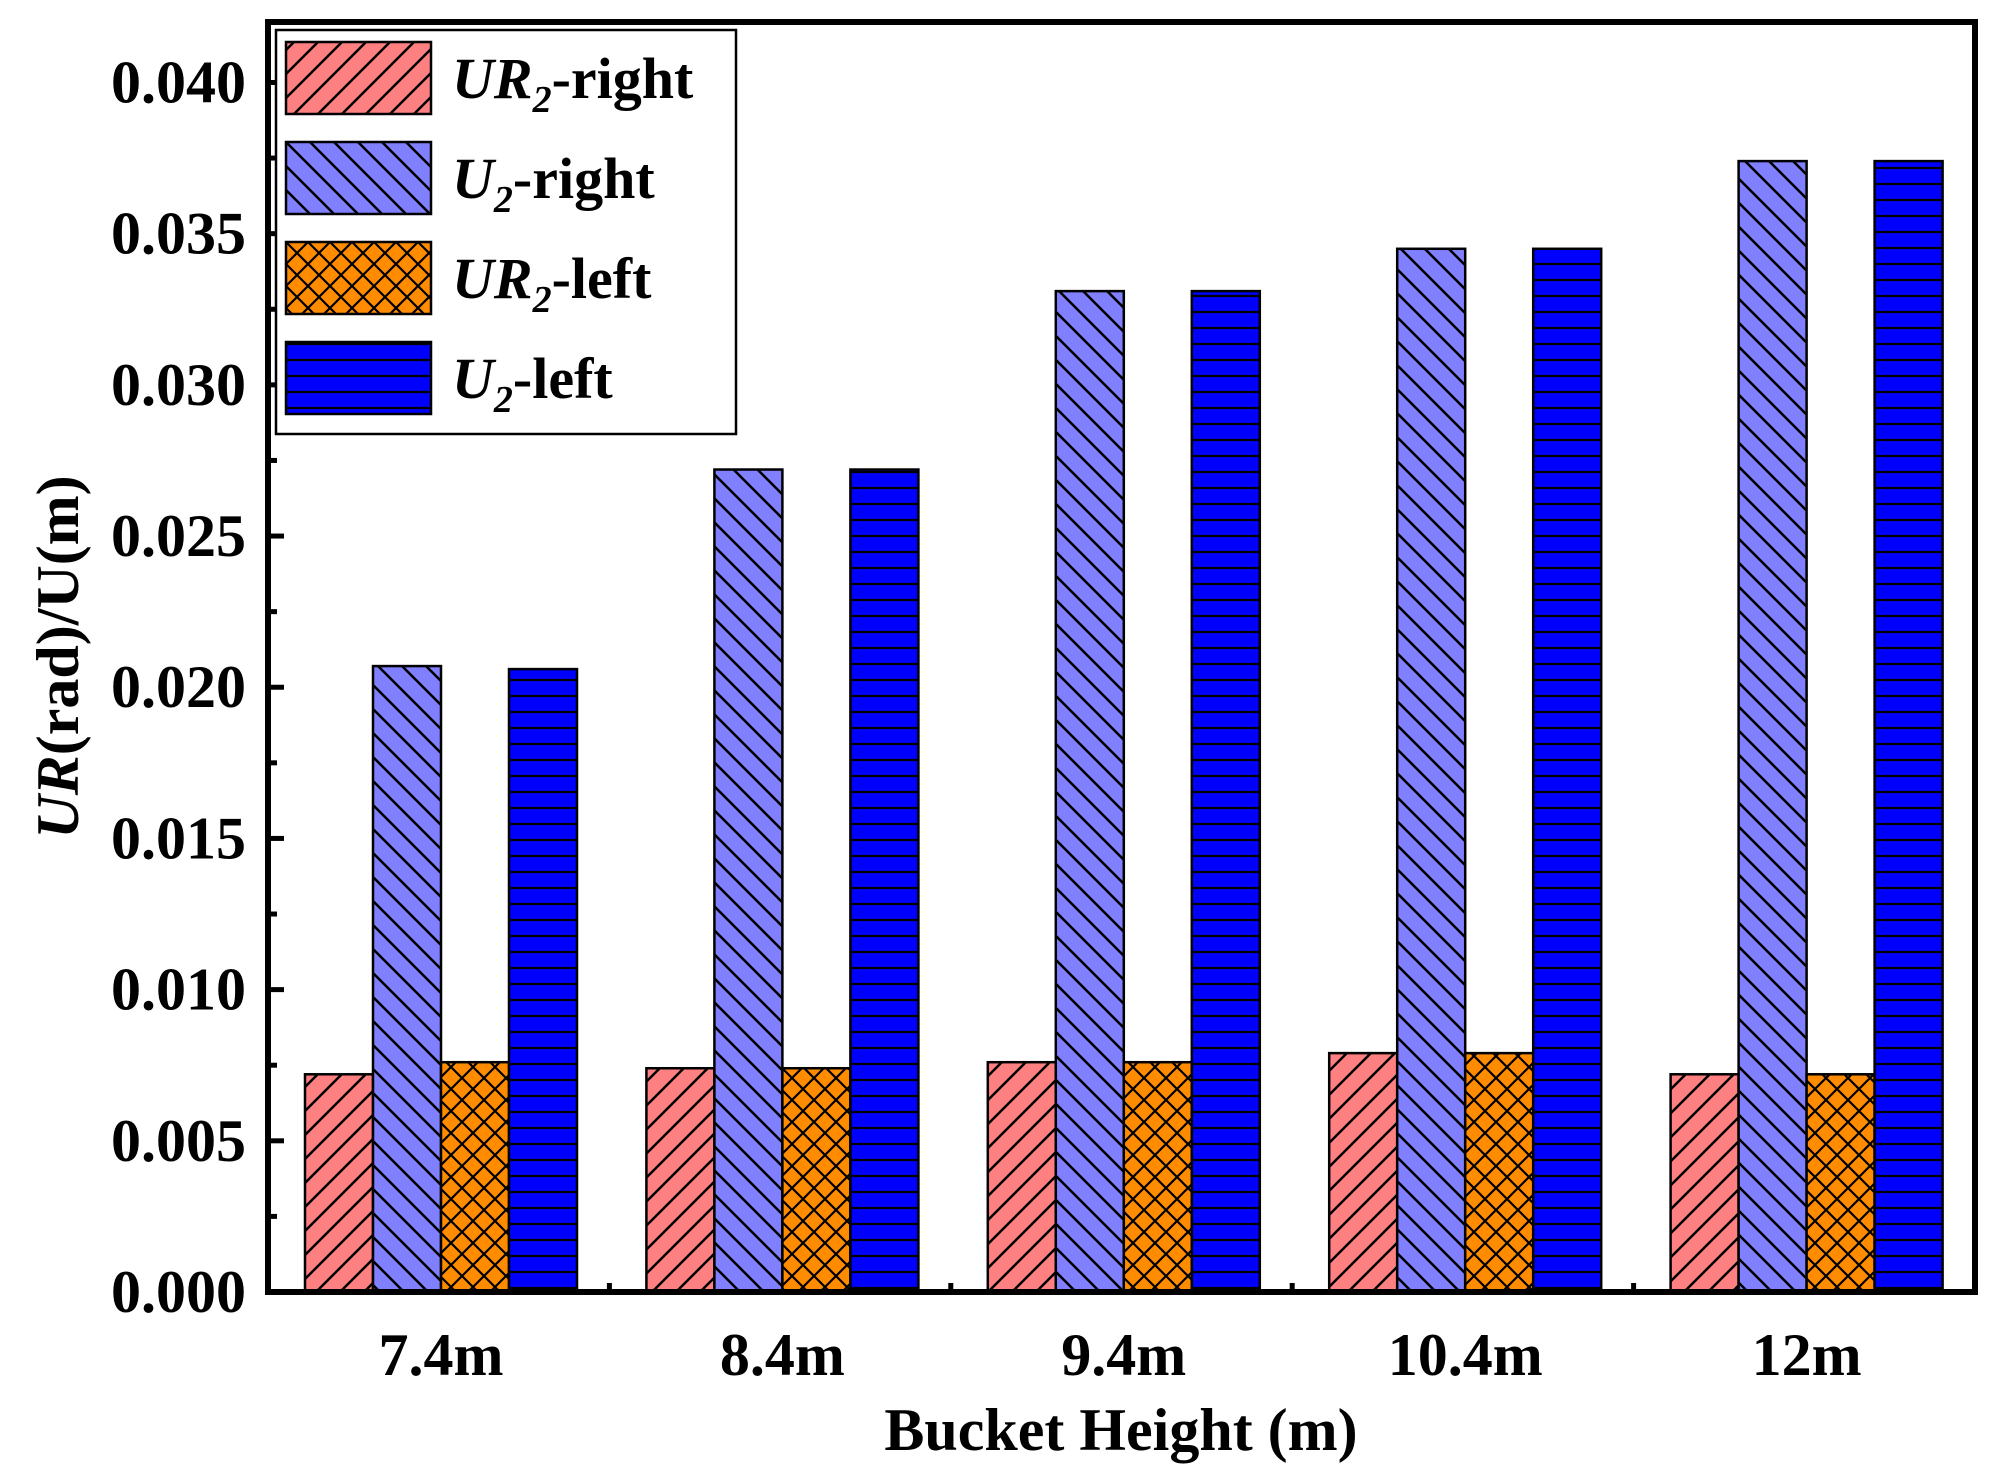  I want to click on x-tick-label: 9.4m, so click(1123, 1355).